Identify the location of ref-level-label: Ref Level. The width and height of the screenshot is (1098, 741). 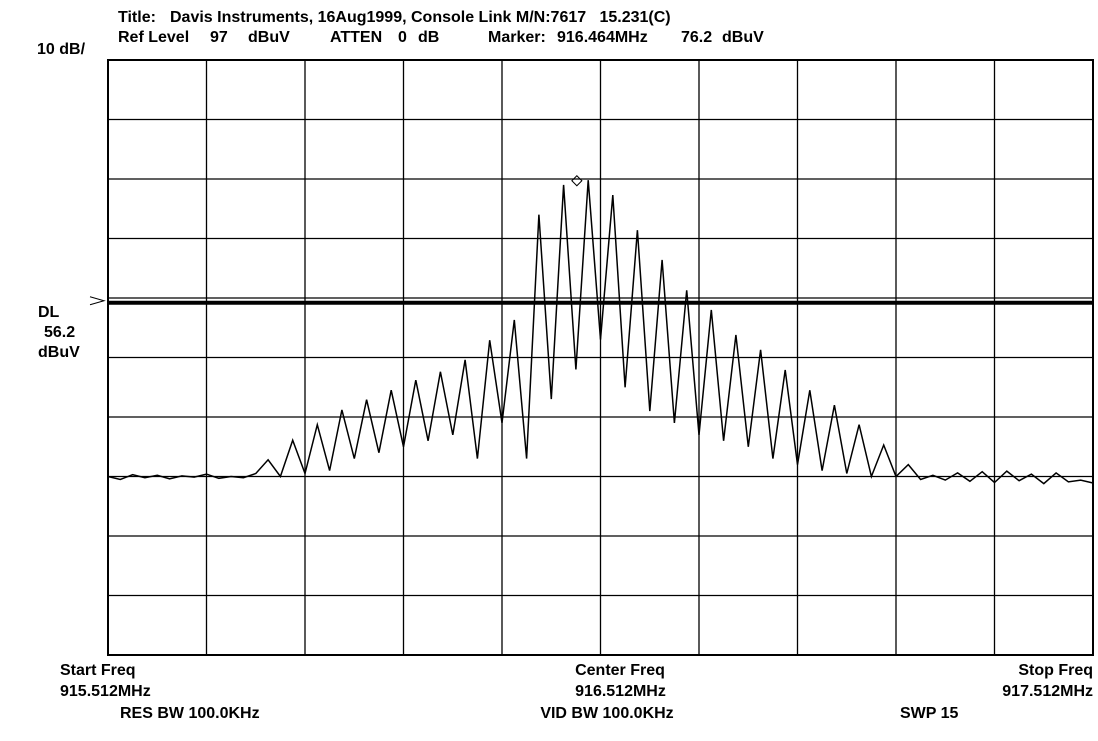
(153, 37).